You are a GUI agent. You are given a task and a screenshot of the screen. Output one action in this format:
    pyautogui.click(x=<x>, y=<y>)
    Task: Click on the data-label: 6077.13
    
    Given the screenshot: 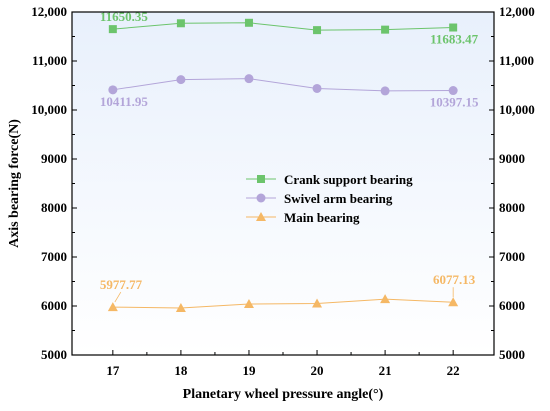 What is the action you would take?
    pyautogui.click(x=454, y=279)
    